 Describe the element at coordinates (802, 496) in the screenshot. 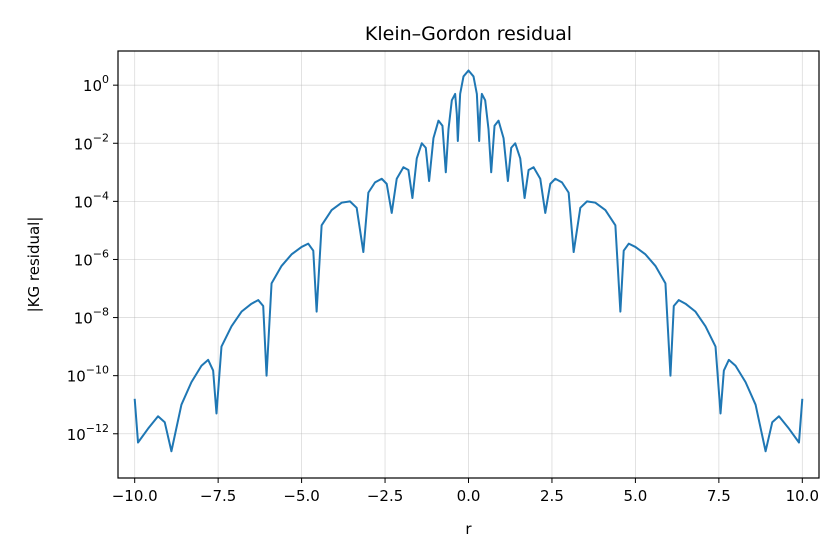

I see `x-tick-label: 10.0` at that location.